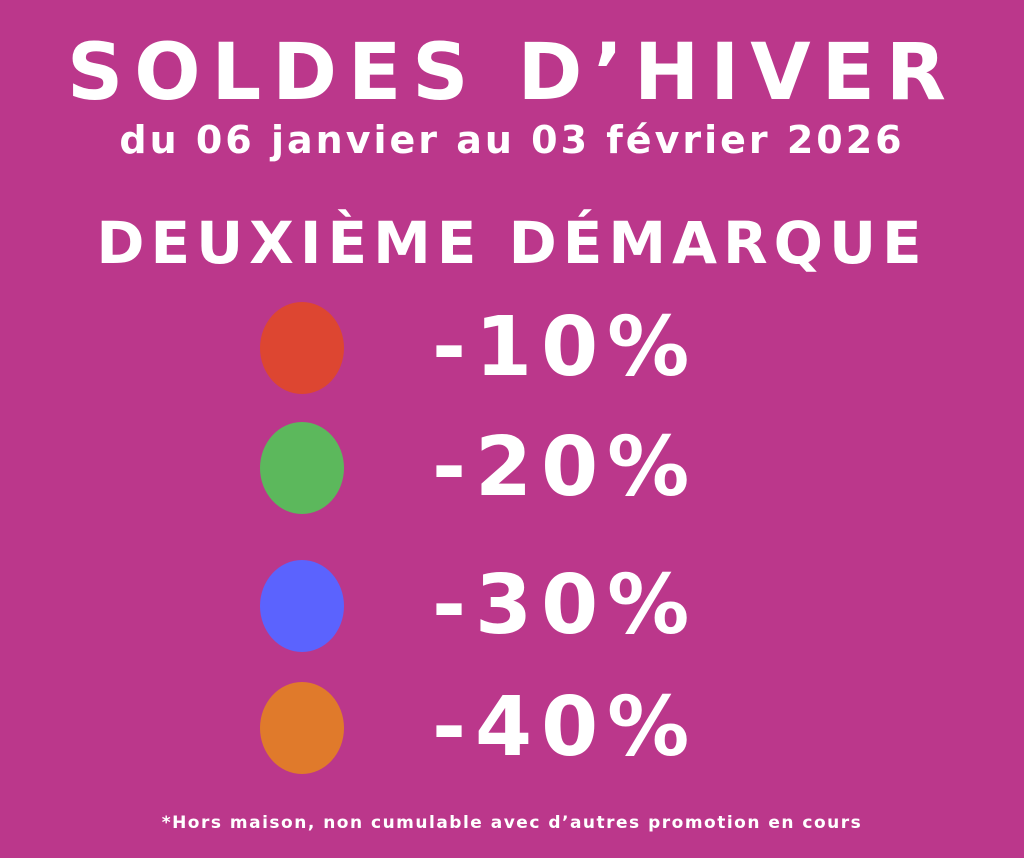 The image size is (1024, 858). Describe the element at coordinates (302, 728) in the screenshot. I see `orange-dot-icon` at that location.